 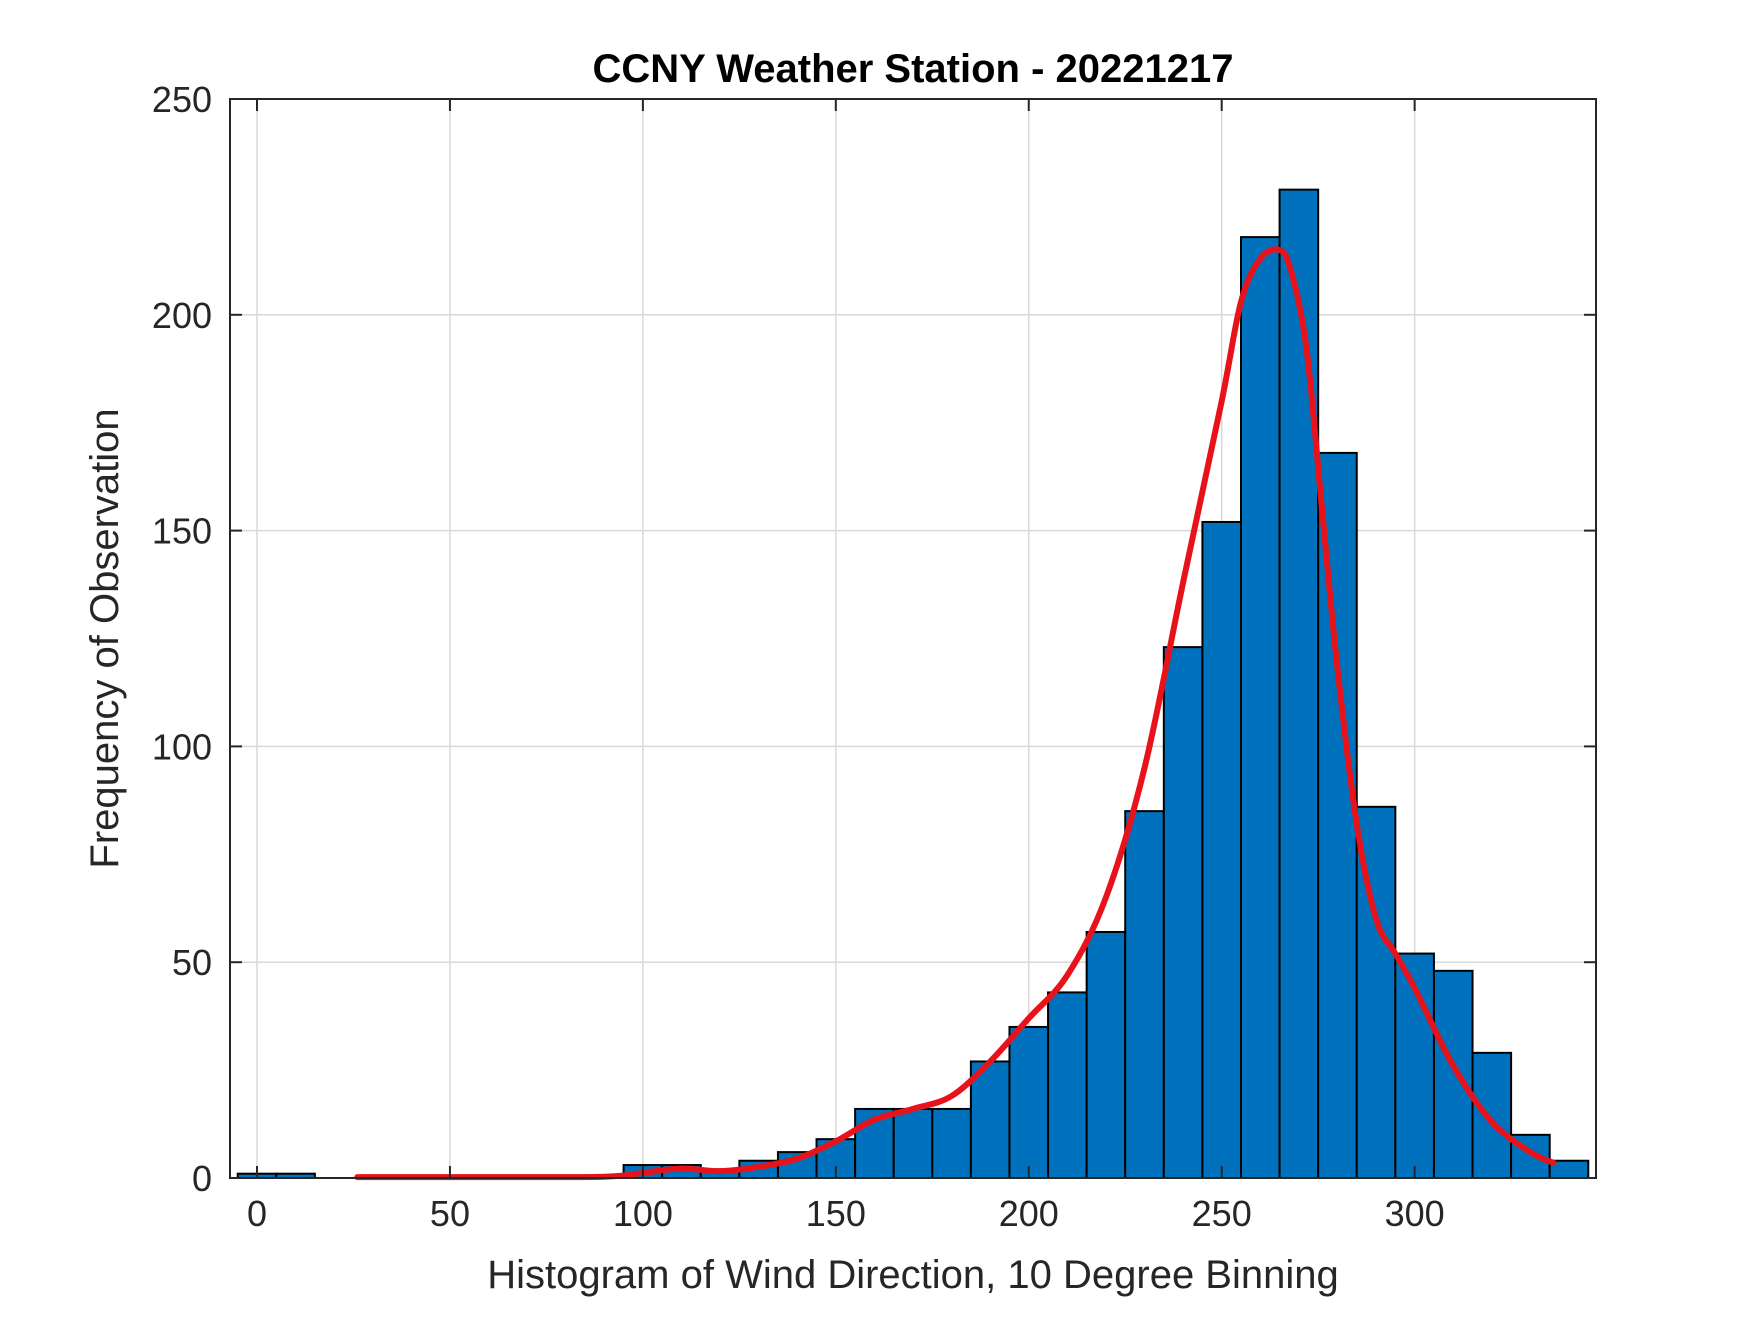 What do you see at coordinates (182, 639) in the screenshot?
I see `y-tick-labels: 0 50 100 150 200 250` at bounding box center [182, 639].